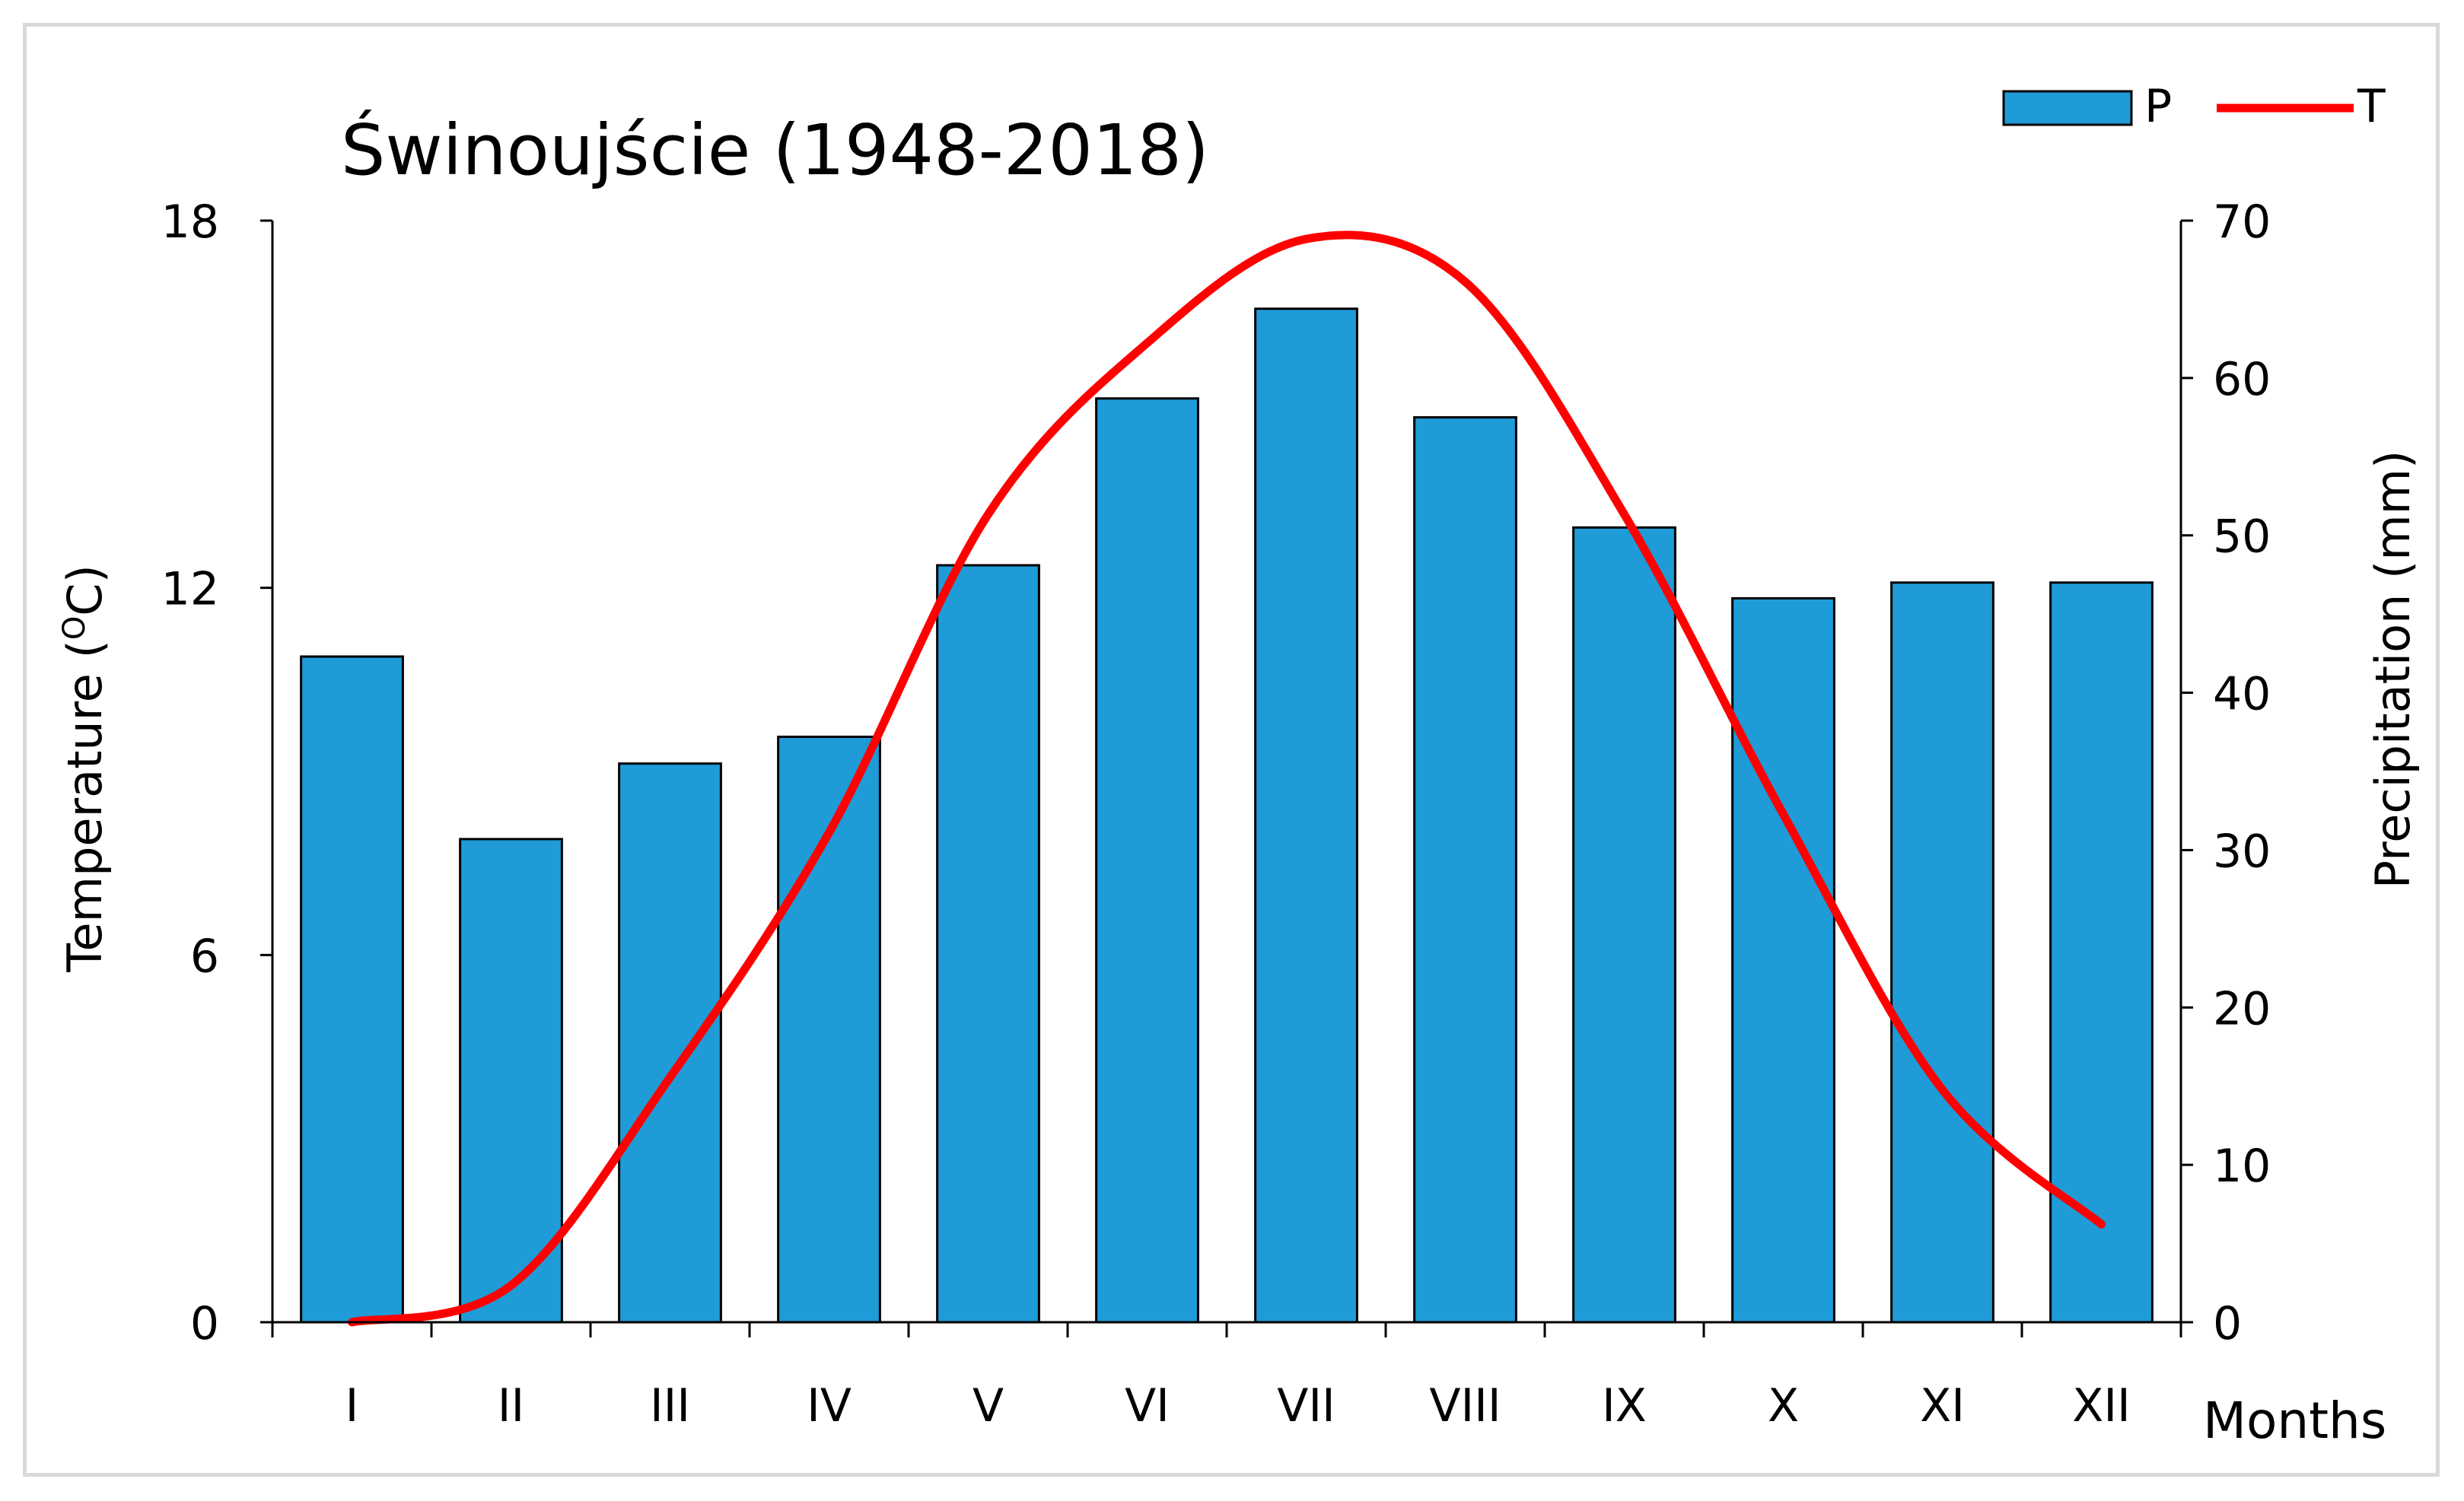 The width and height of the screenshot is (2464, 1501). I want to click on right-tick-label: 20, so click(2242, 1009).